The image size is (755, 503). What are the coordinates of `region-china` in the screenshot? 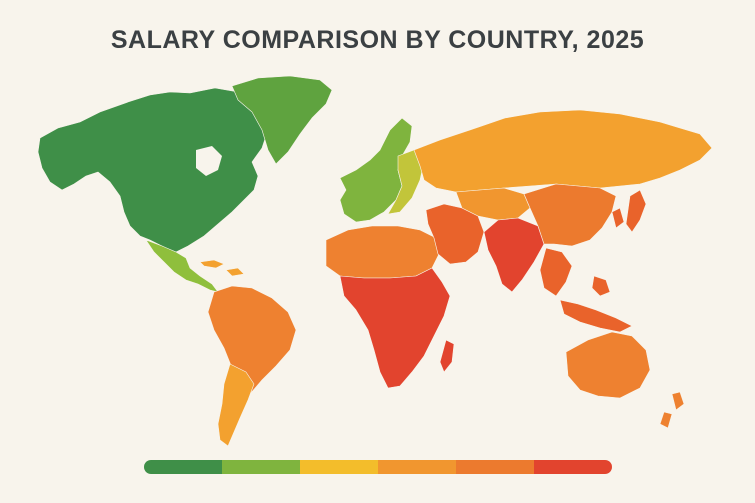 It's located at (570, 215).